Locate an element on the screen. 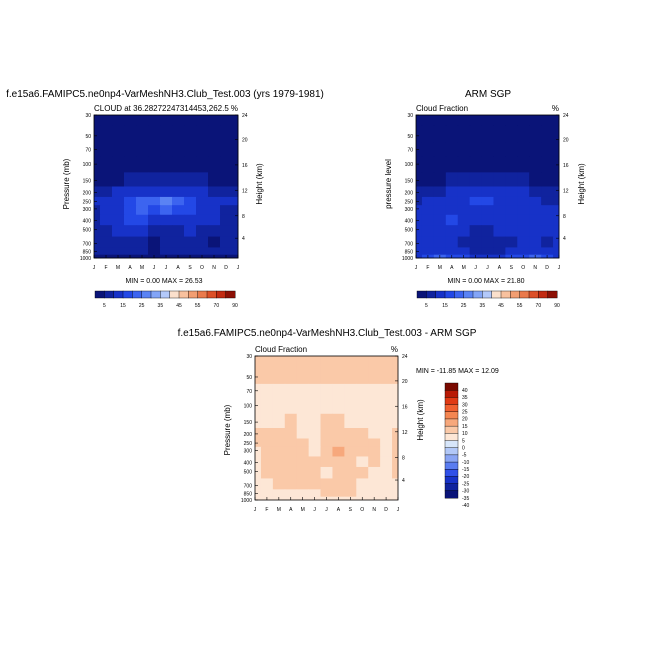  colorbar-label: 5 is located at coordinates (463, 441).